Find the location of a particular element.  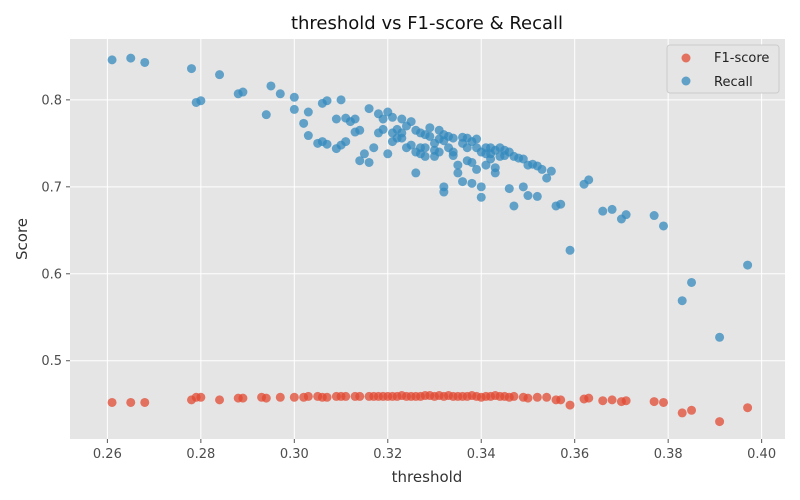

legend-label-recall: Recall is located at coordinates (733, 82).